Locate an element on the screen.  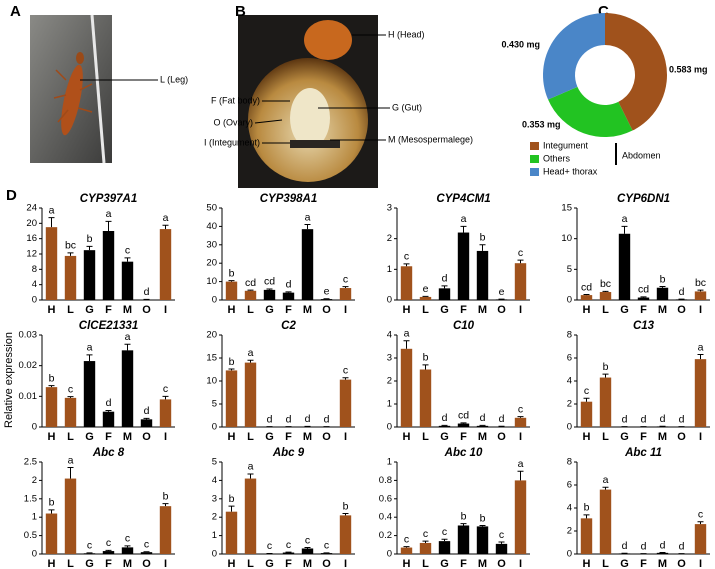
y-tick-label: 0.4 is located at coordinates (385, 517).